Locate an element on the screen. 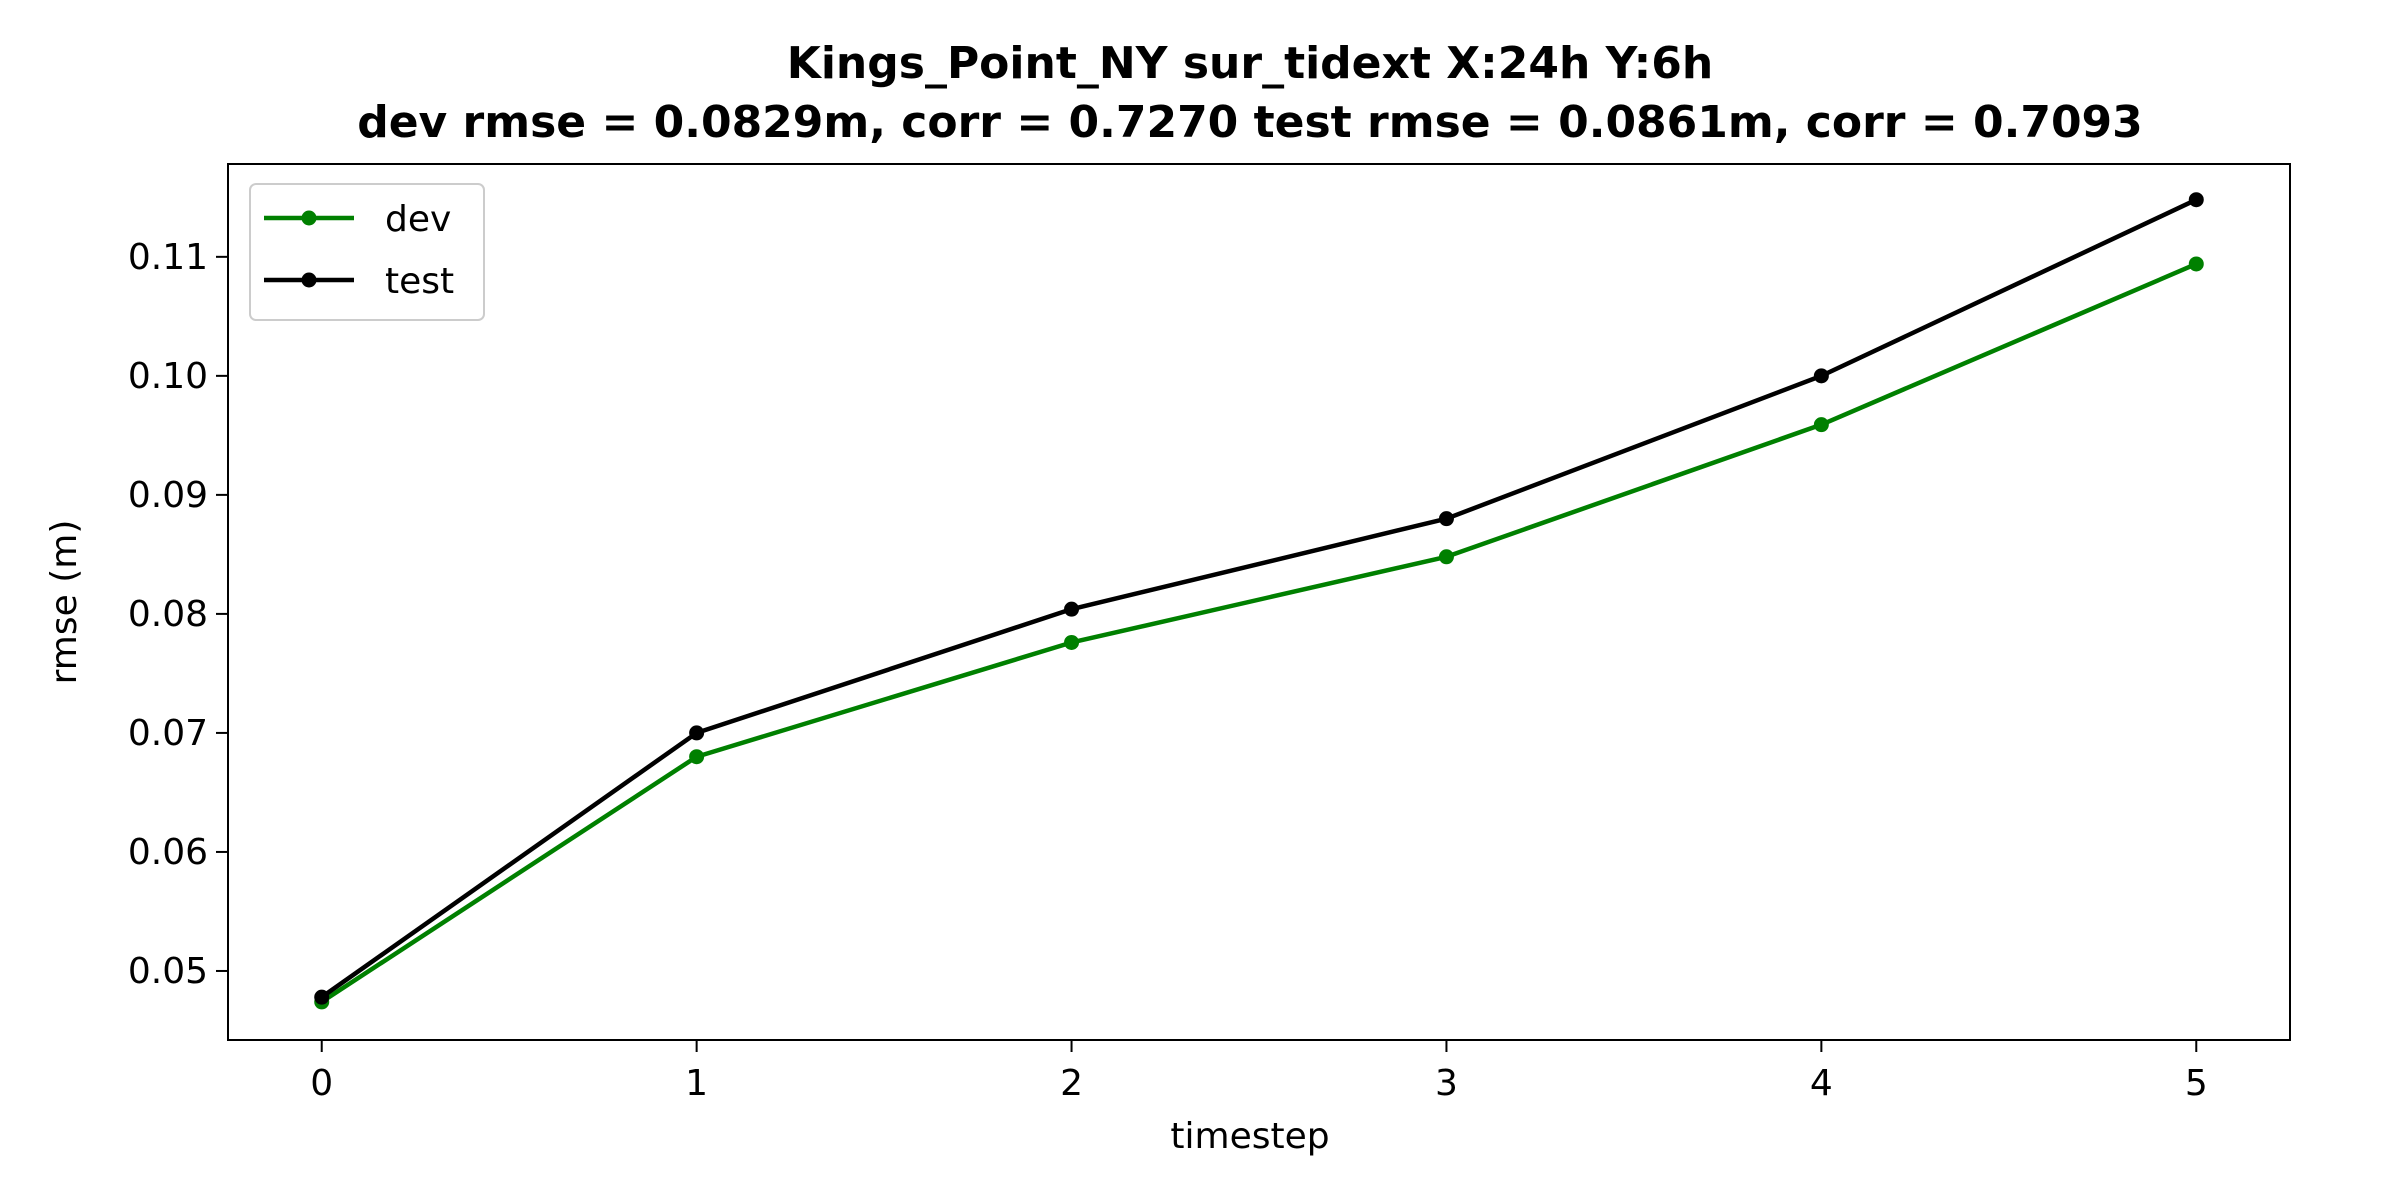  y-tick-label: 0.11 is located at coordinates (168, 257).